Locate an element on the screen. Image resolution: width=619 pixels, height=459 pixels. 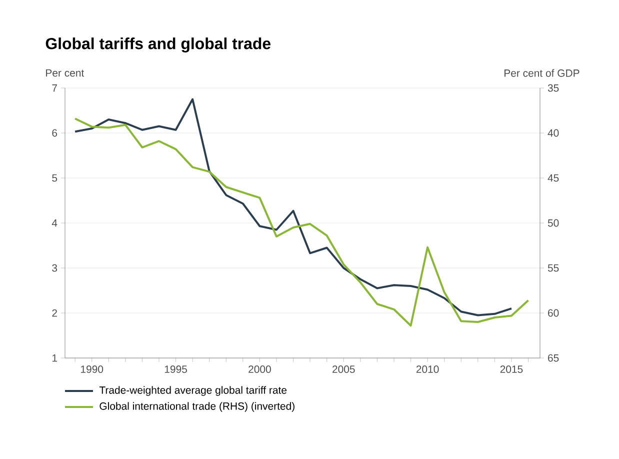
y2-tick-label: 45 is located at coordinates (553, 178).